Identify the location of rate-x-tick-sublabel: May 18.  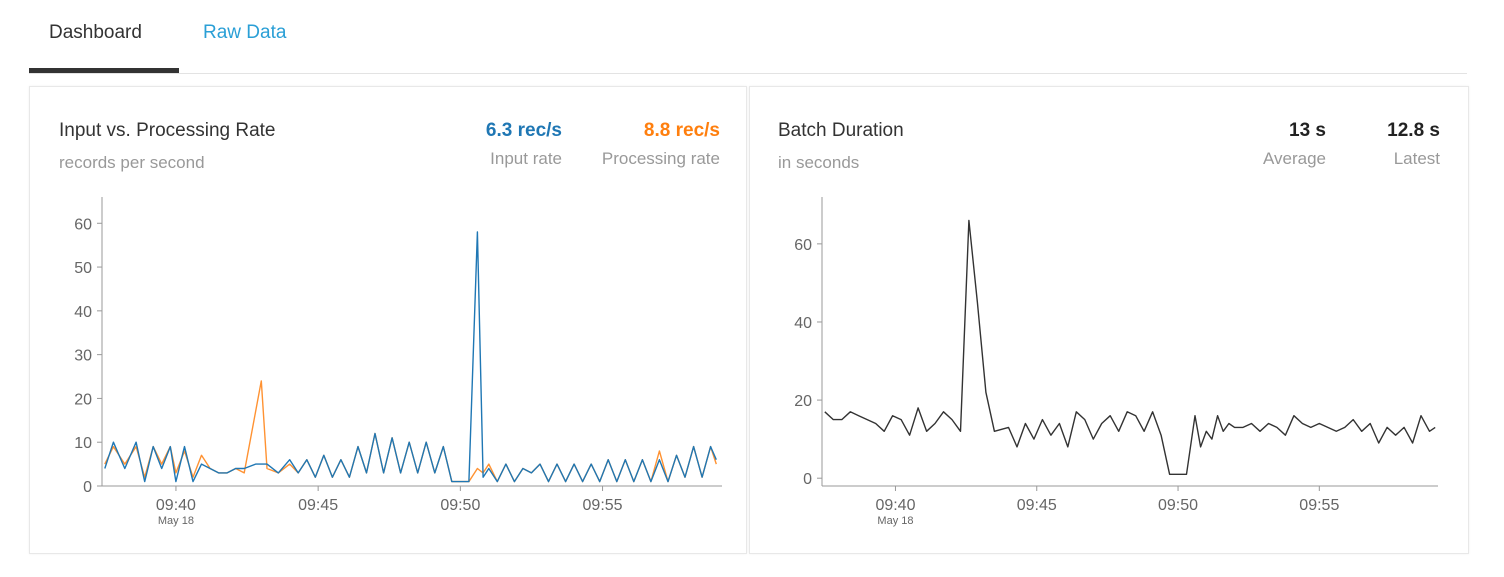
(176, 521).